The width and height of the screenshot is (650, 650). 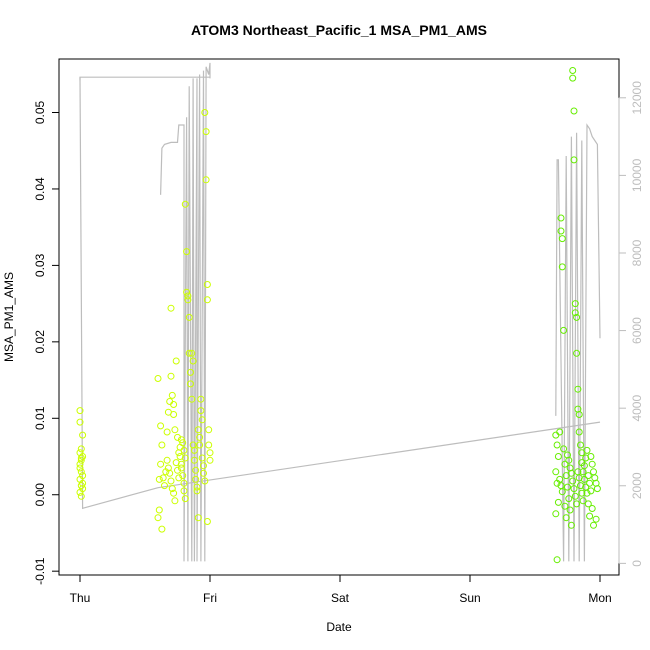 What do you see at coordinates (599, 598) in the screenshot?
I see `x-tick-label: Mon` at bounding box center [599, 598].